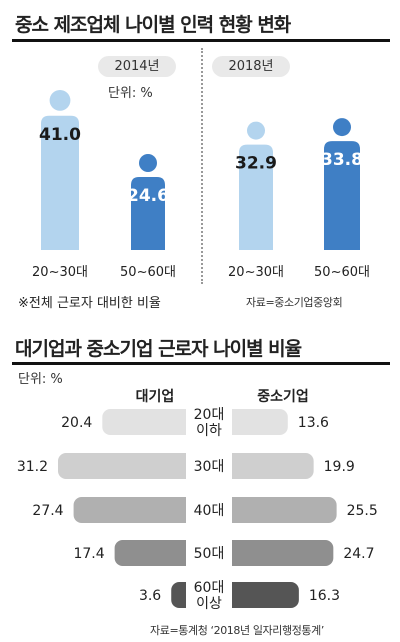 This screenshot has height=642, width=400. Describe the element at coordinates (60, 272) in the screenshot. I see `category-label-2014년-20~30대: 20~30대` at that location.